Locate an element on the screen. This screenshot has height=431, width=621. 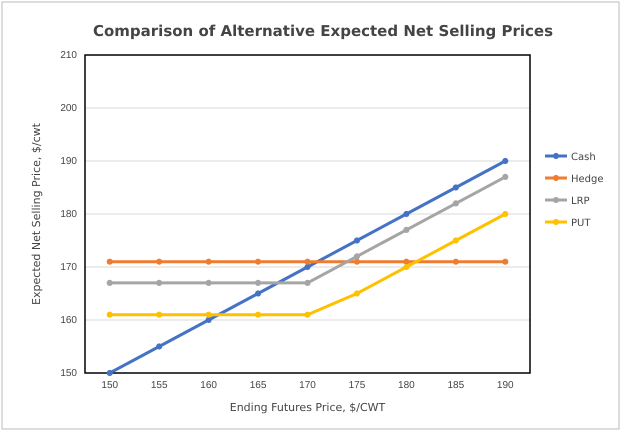
legend-label: LRP is located at coordinates (580, 201).